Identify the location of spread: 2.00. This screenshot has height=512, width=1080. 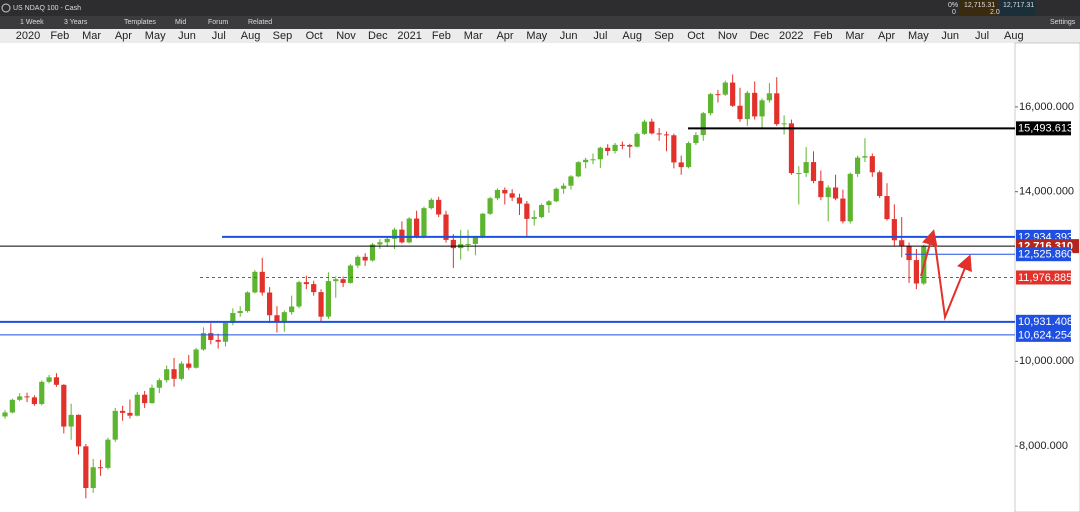
(997, 12).